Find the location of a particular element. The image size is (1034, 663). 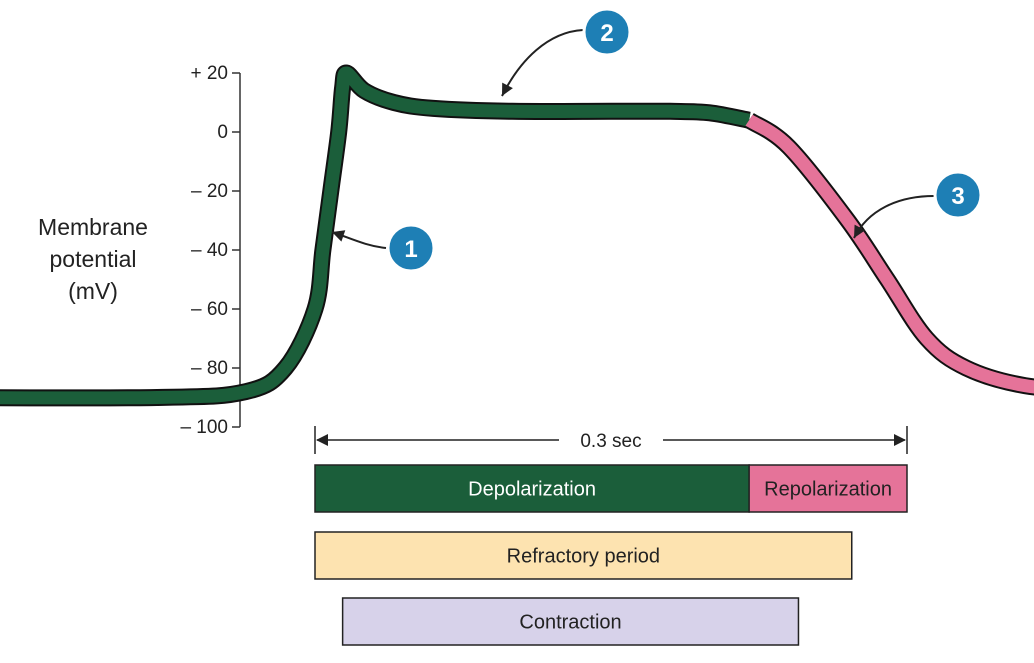

marker-number: 3 is located at coordinates (957, 196).